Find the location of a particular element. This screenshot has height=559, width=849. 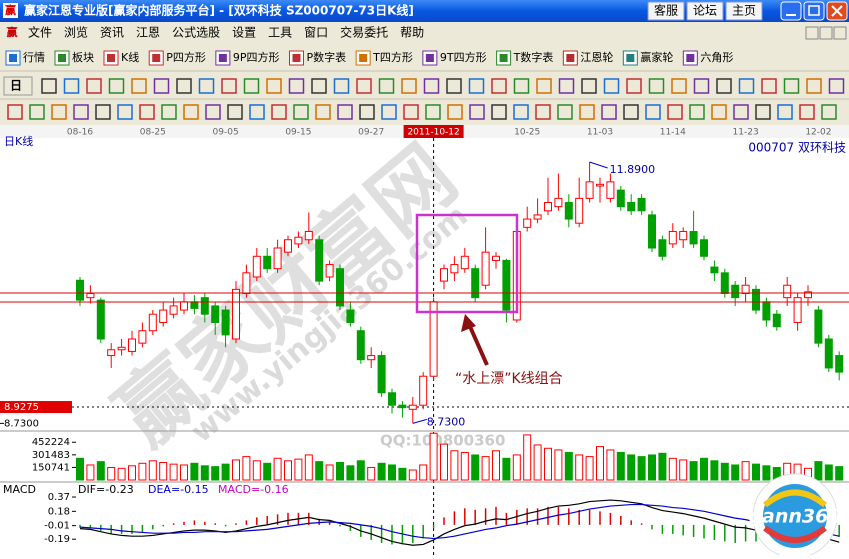

tool-label: 六角形 is located at coordinates (716, 57).